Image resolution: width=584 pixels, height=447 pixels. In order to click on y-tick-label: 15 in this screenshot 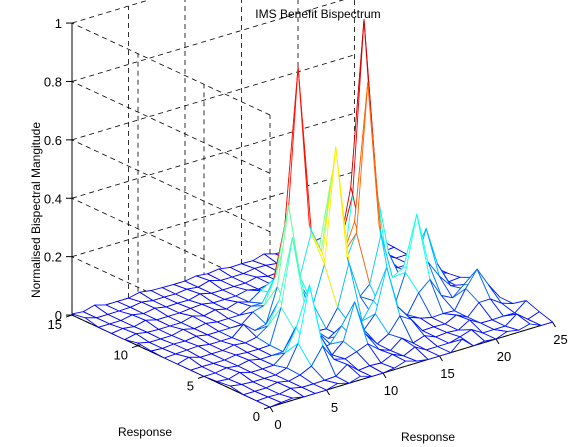, I will do `click(55, 324)`.